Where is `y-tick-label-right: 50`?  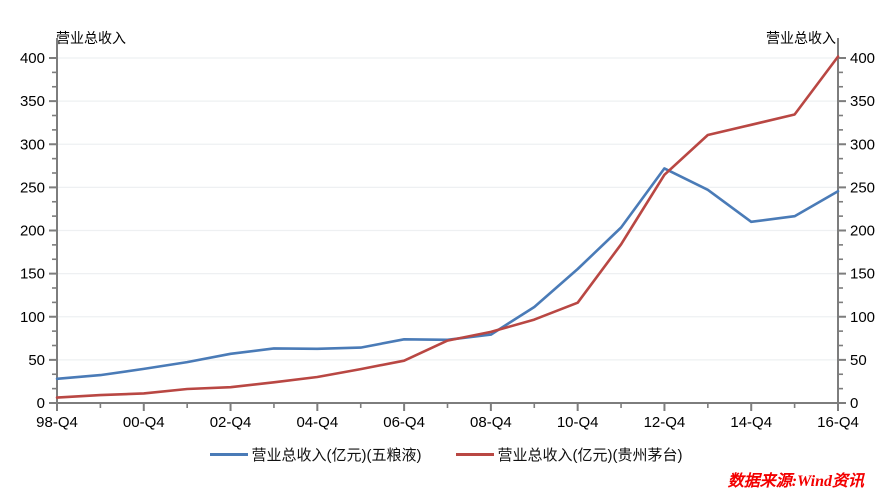
y-tick-label-right: 50 is located at coordinates (858, 360).